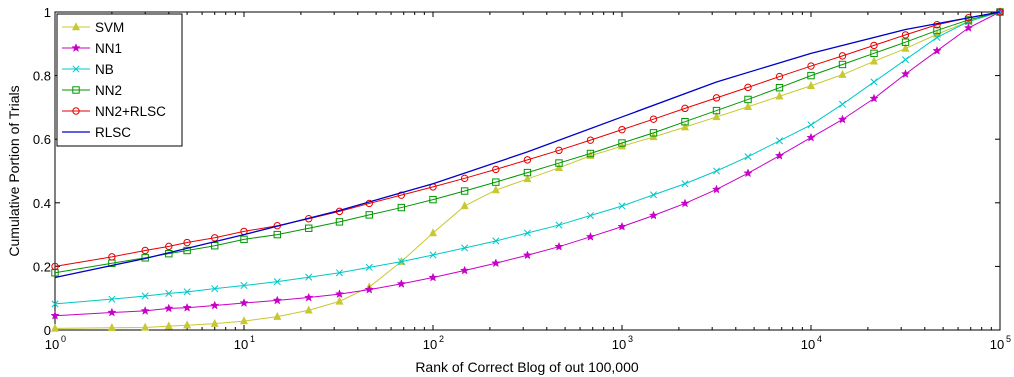 The image size is (1014, 377). I want to click on x-axis-label: Rank of Correct Blog of out 100,000, so click(527, 367).